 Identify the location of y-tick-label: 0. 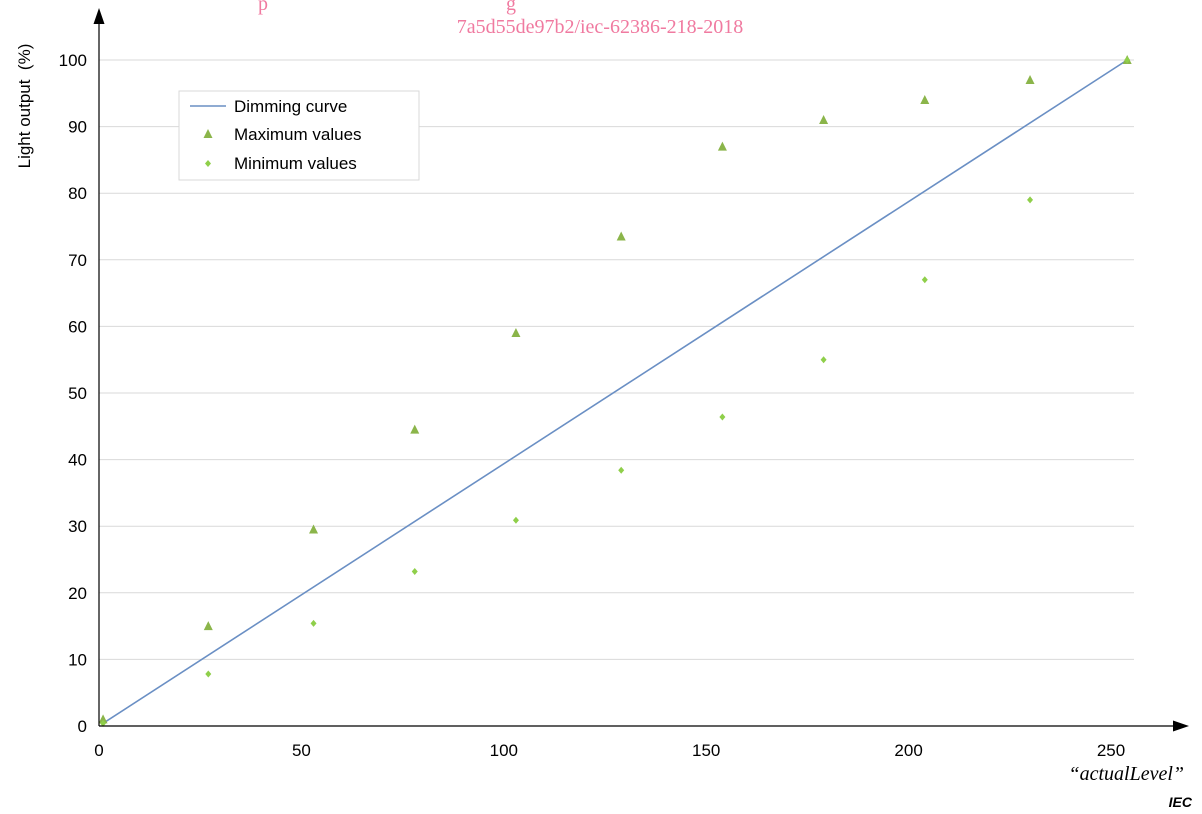
(82, 726).